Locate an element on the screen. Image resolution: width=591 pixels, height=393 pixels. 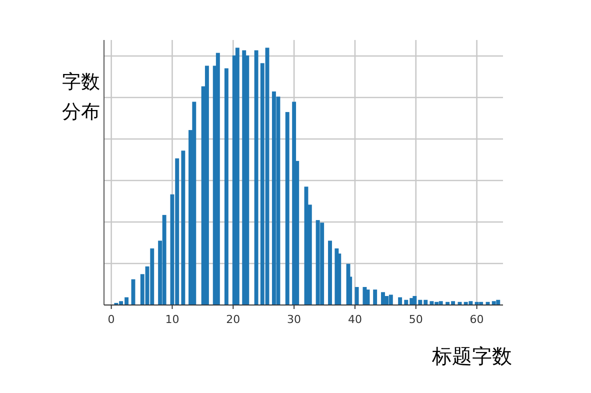
x-tick-label: 20 is located at coordinates (233, 319).